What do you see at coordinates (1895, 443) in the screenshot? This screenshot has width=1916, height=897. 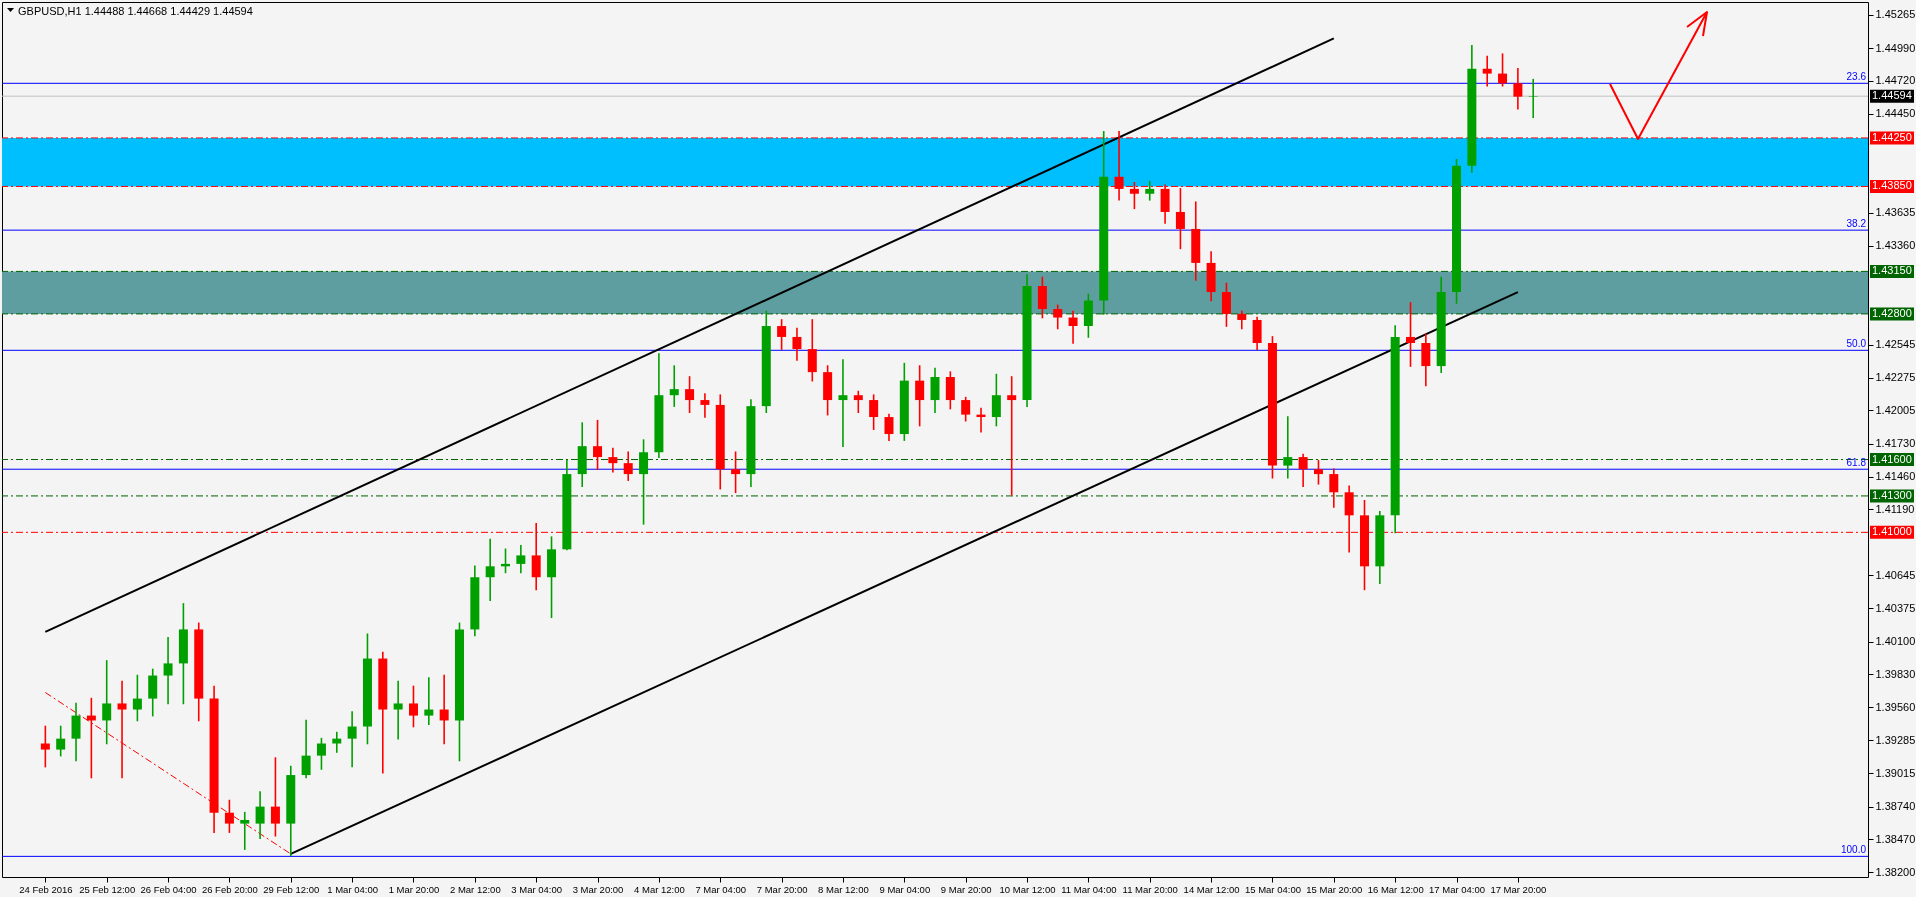 I see `y-tick-label: 1.41730` at bounding box center [1895, 443].